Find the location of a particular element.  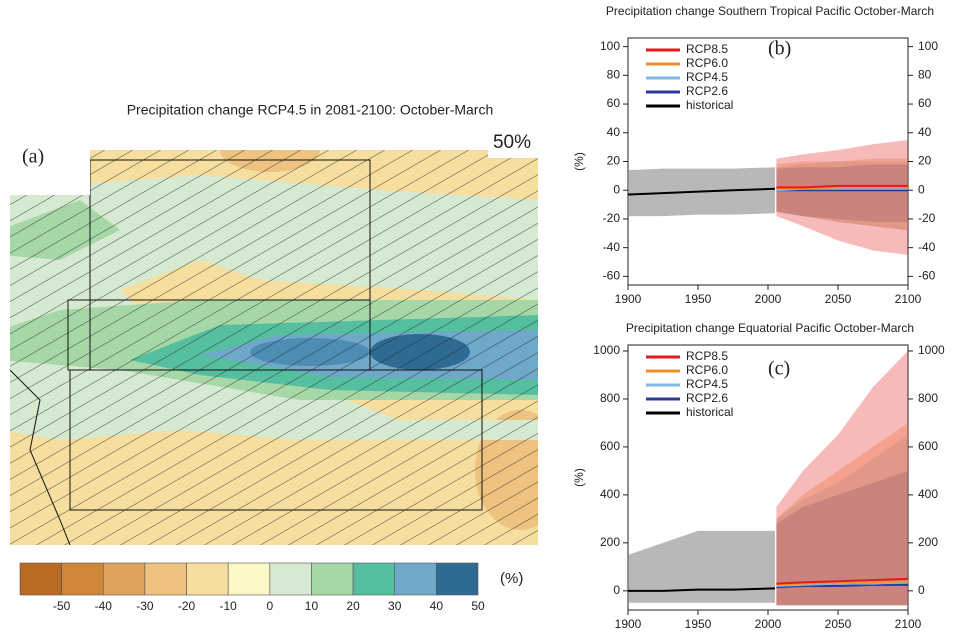

y-tick-label: 80 is located at coordinates (614, 75).